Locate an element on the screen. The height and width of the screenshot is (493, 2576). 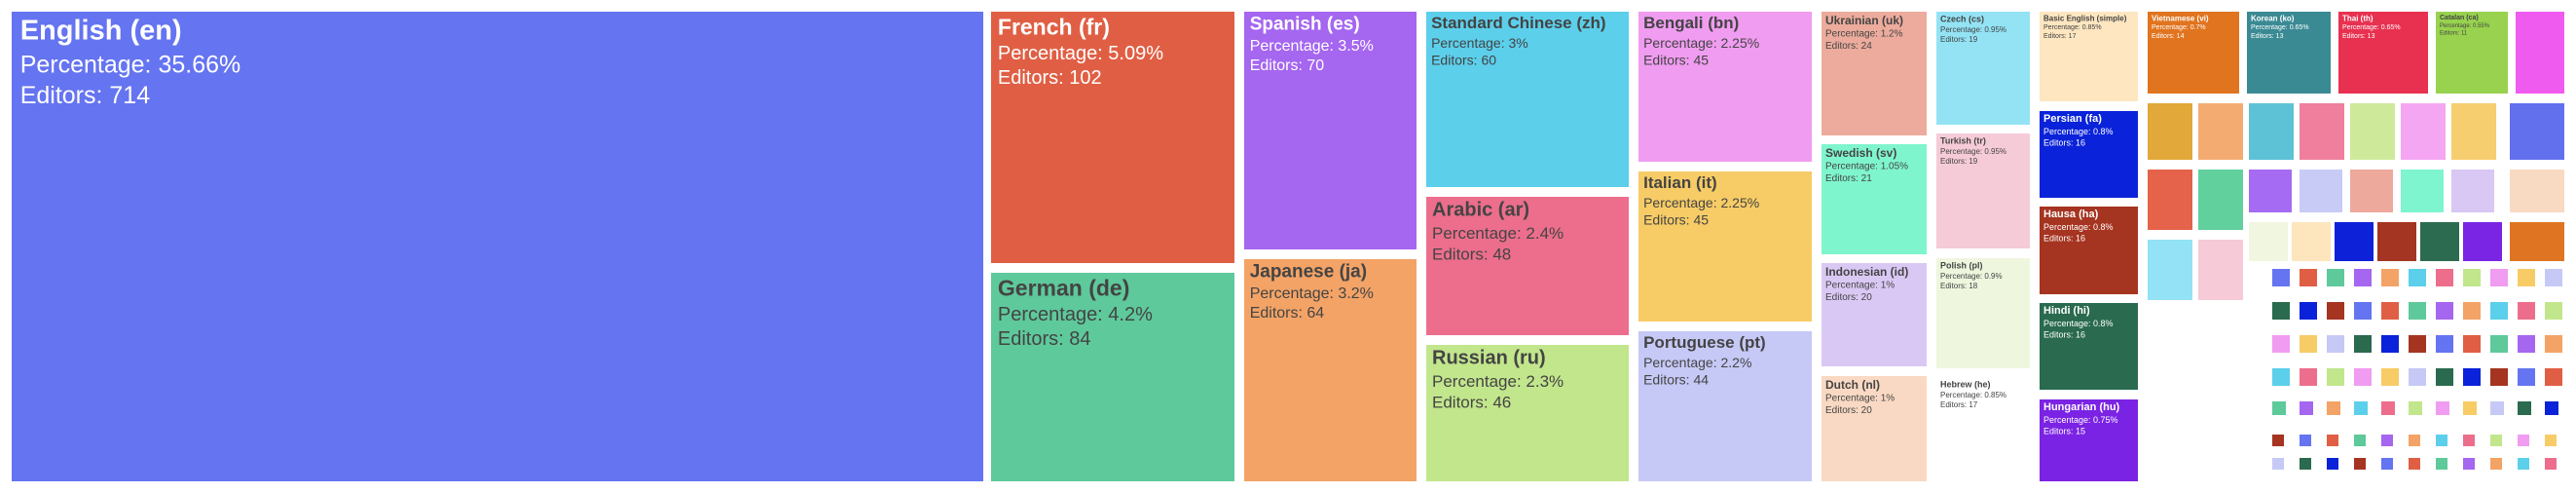
tile-label: Hindi (hi) is located at coordinates (2066, 311).